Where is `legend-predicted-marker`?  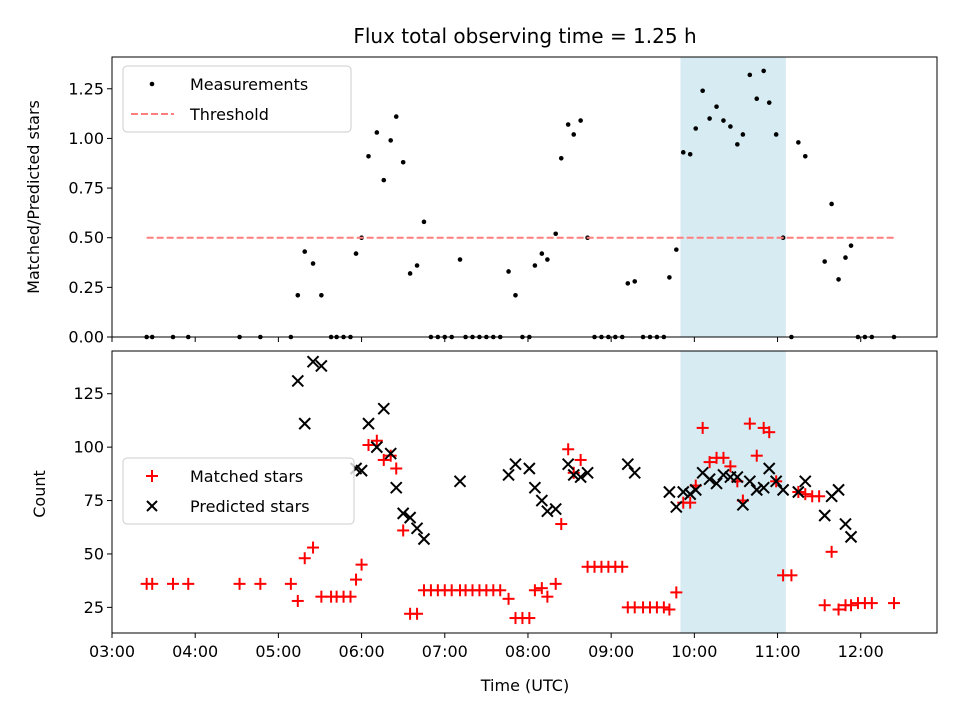
legend-predicted-marker is located at coordinates (152, 506).